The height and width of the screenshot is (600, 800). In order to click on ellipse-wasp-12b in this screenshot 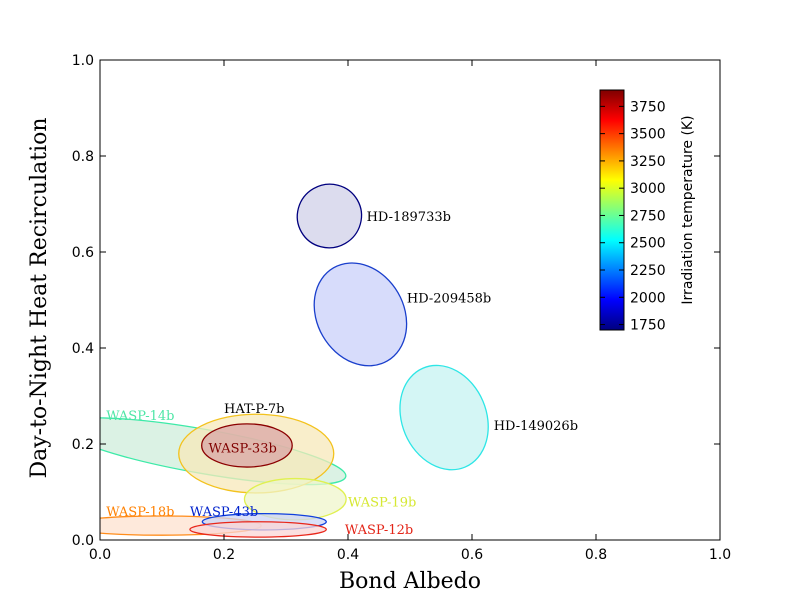, I will do `click(258, 529)`.